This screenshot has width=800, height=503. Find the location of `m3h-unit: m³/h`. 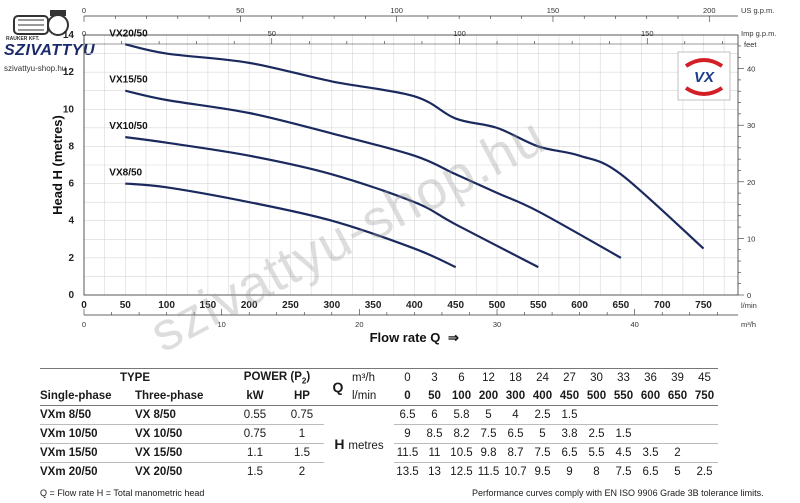

m3h-unit: m³/h is located at coordinates (748, 324).